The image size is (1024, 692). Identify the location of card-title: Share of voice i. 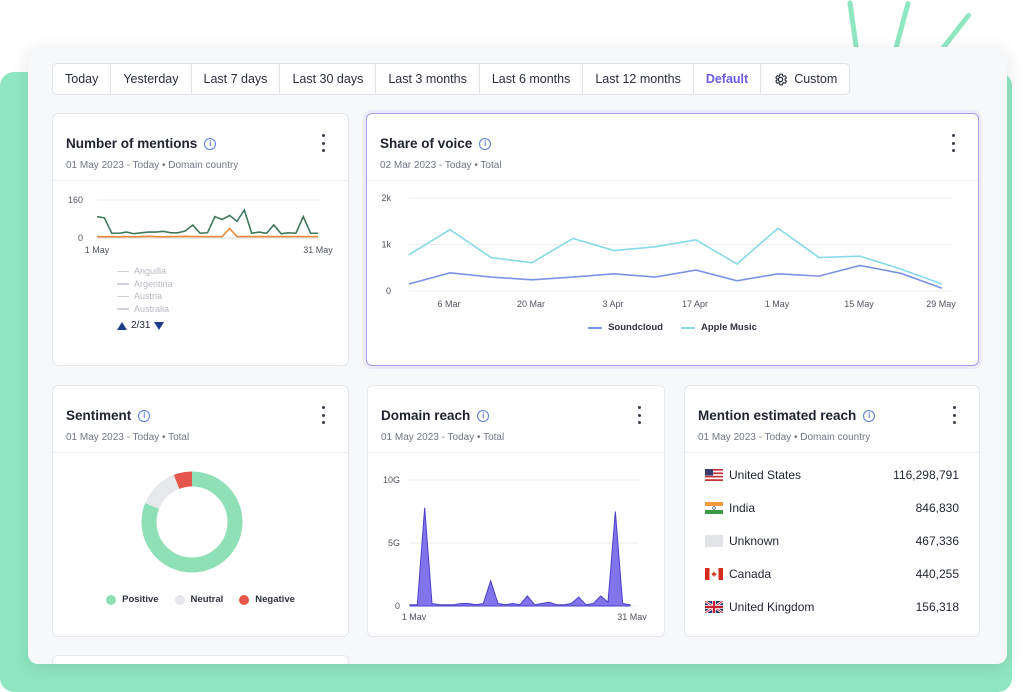
(436, 143).